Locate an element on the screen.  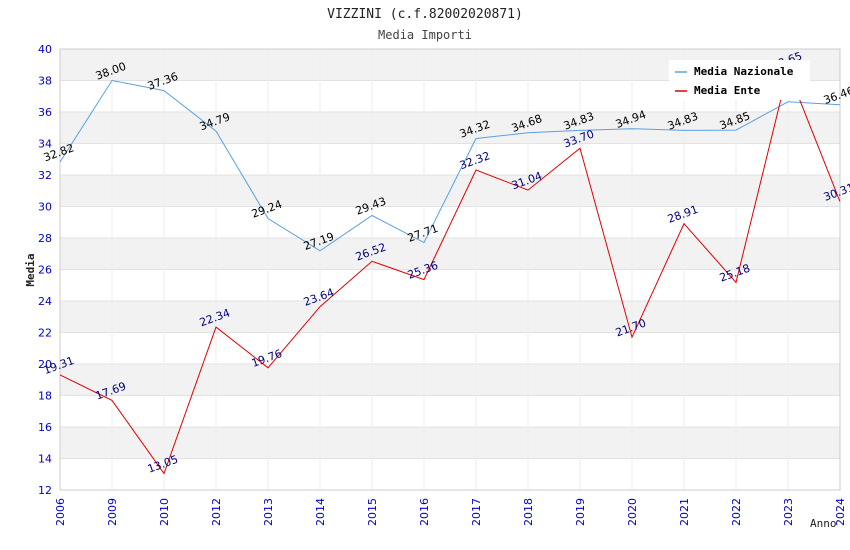
y-tick-label: 20 is located at coordinates (45, 364).